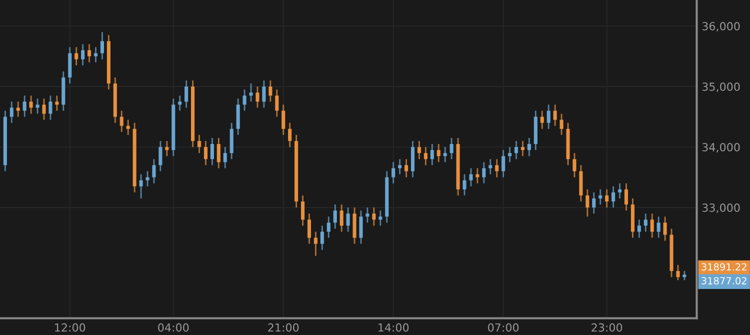 The height and width of the screenshot is (335, 750). I want to click on x-tick-label: 12:00, so click(70, 327).